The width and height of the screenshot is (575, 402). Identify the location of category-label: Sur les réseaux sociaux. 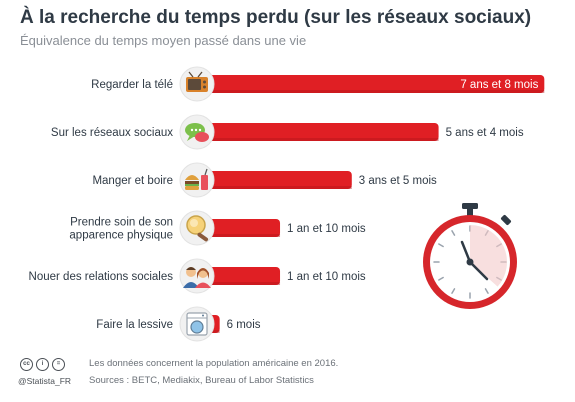
(112, 133).